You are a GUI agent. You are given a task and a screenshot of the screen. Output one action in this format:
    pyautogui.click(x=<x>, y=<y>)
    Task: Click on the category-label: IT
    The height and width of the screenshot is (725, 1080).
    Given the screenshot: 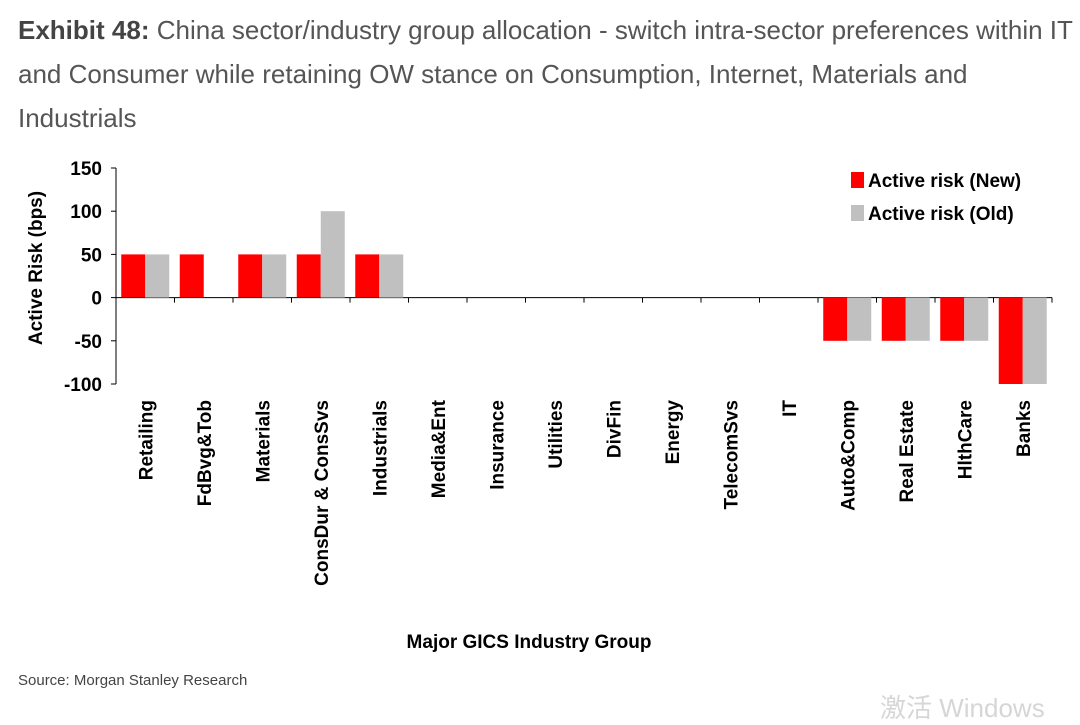 What is the action you would take?
    pyautogui.click(x=790, y=408)
    